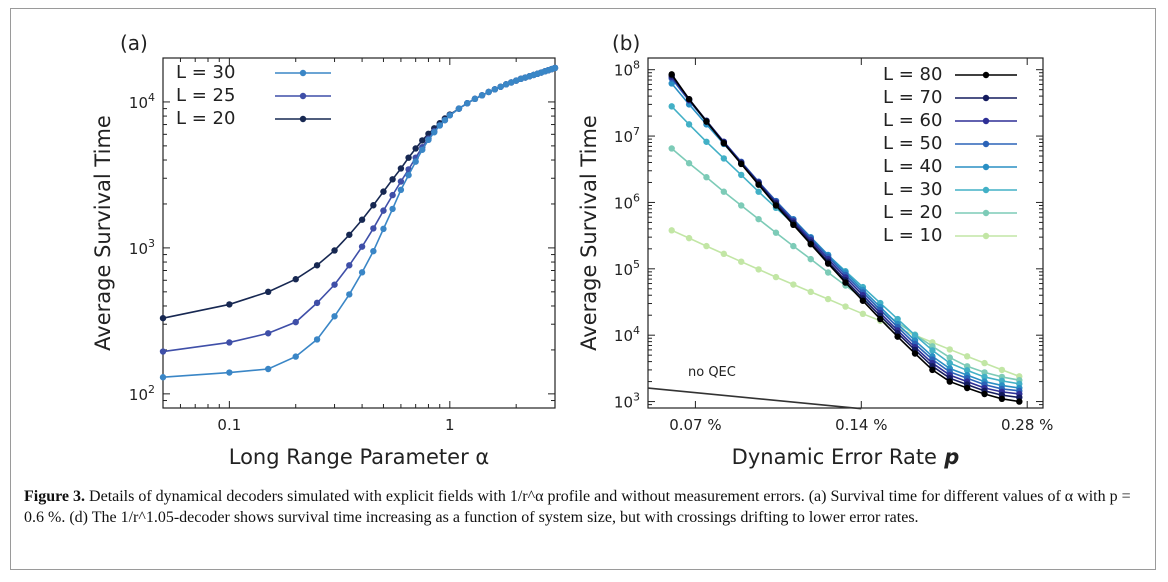 Image resolution: width=1168 pixels, height=582 pixels. What do you see at coordinates (359, 457) in the screenshot?
I see `x-axis-label: Long Range Parameter α` at bounding box center [359, 457].